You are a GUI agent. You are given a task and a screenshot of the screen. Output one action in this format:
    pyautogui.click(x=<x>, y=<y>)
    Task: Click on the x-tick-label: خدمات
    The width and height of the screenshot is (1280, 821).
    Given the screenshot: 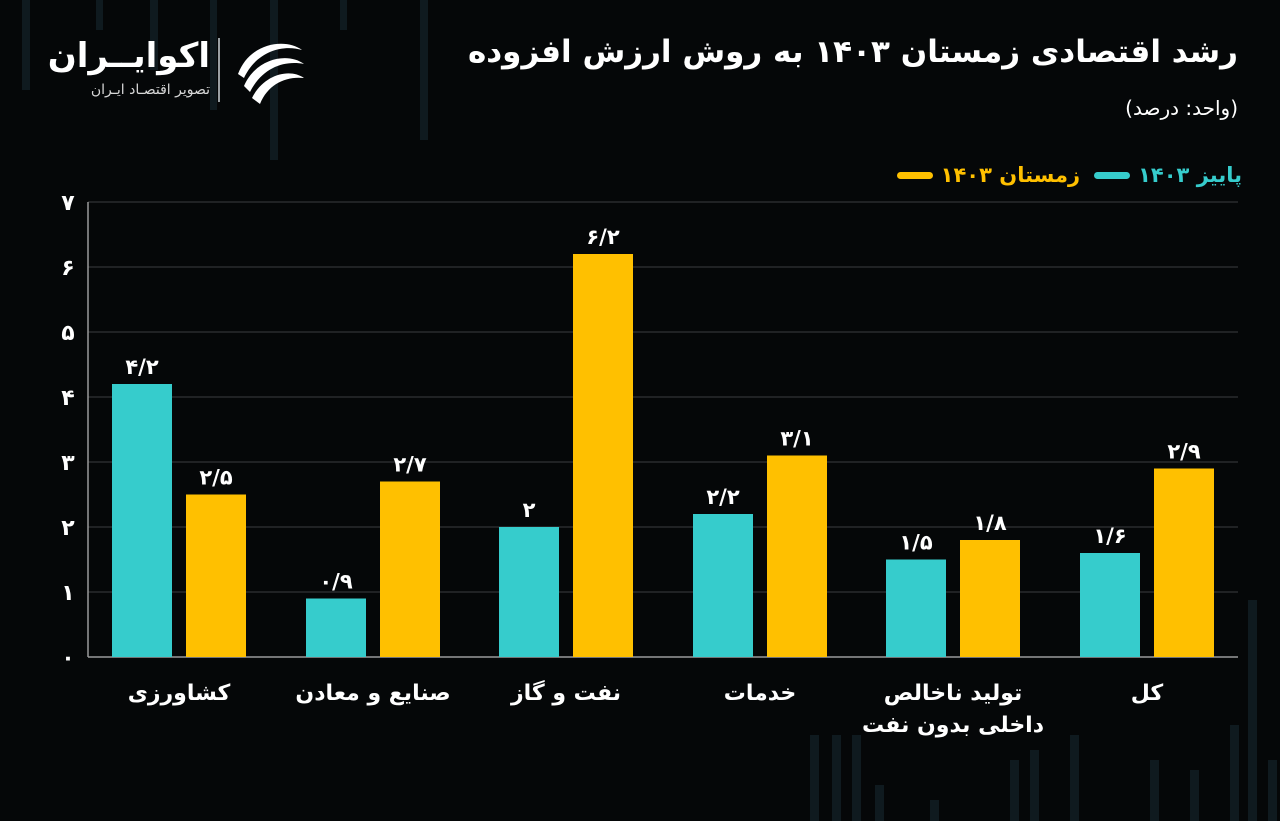 What is the action you would take?
    pyautogui.click(x=760, y=693)
    